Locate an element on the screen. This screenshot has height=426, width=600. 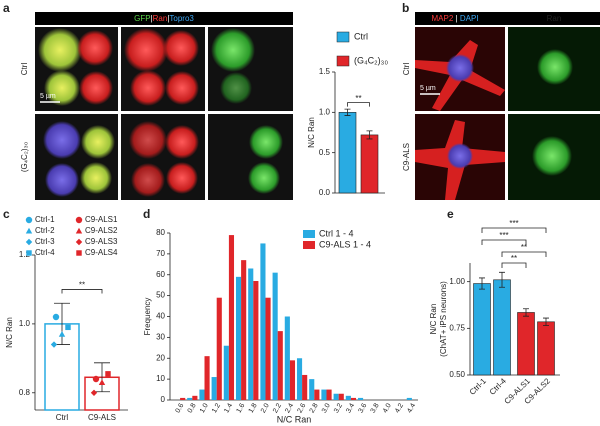
legend-label: C9-ALS3 is located at coordinates (101, 241).